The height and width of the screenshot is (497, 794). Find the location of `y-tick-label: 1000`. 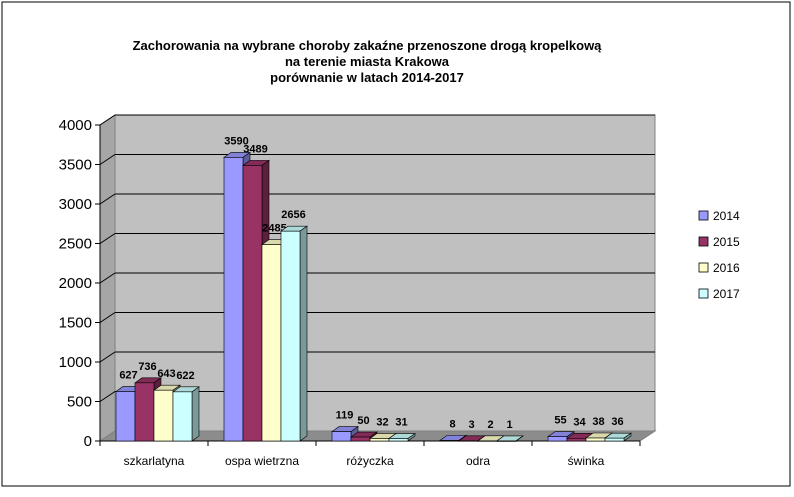

y-tick-label: 1000 is located at coordinates (75, 362).